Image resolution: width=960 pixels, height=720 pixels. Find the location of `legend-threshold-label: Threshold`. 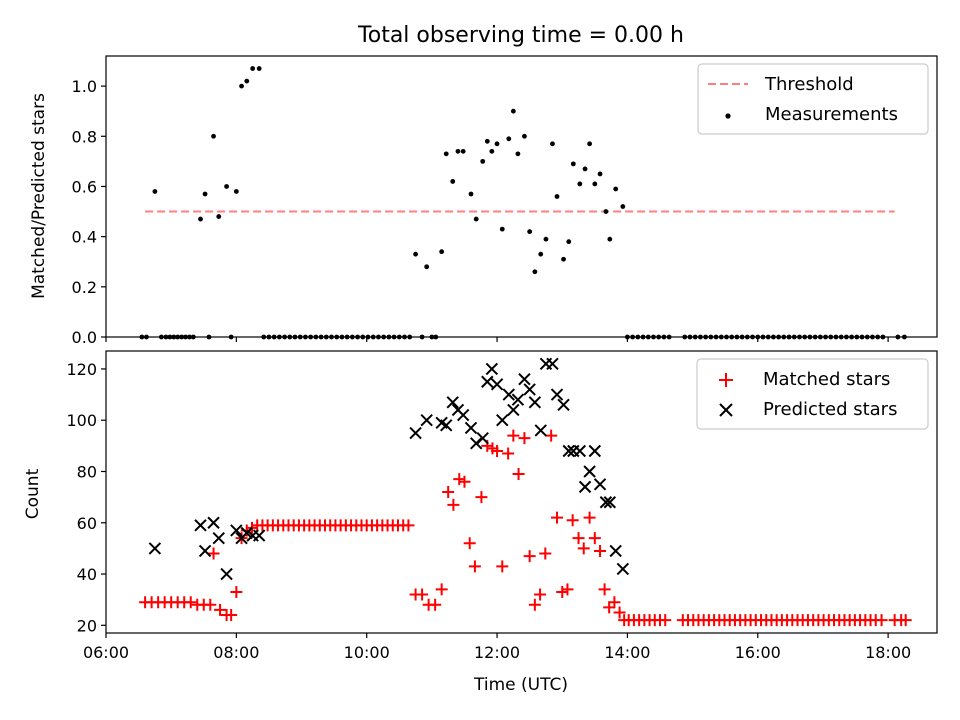

legend-threshold-label: Threshold is located at coordinates (809, 84).